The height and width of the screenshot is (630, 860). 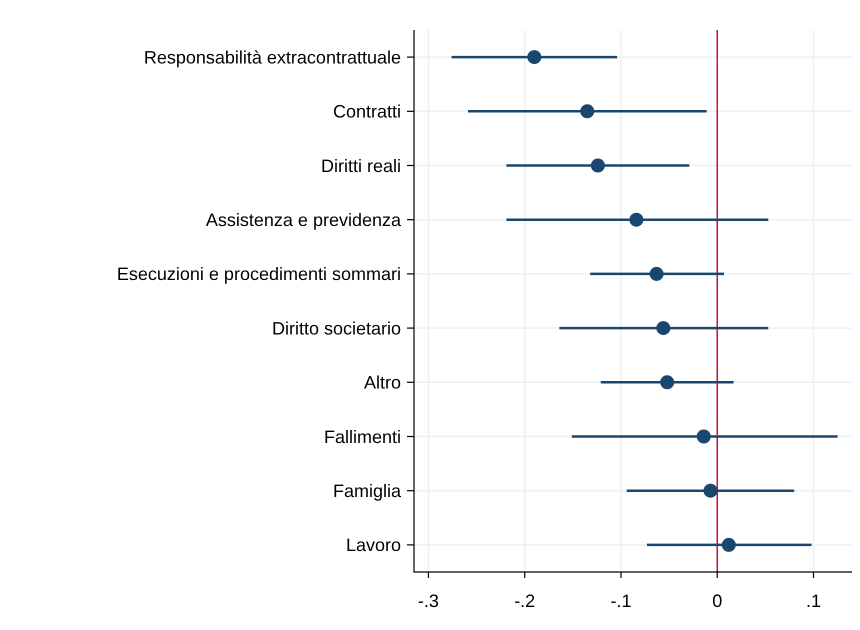 What do you see at coordinates (360, 166) in the screenshot?
I see `y-tick-label: Diritti reali` at bounding box center [360, 166].